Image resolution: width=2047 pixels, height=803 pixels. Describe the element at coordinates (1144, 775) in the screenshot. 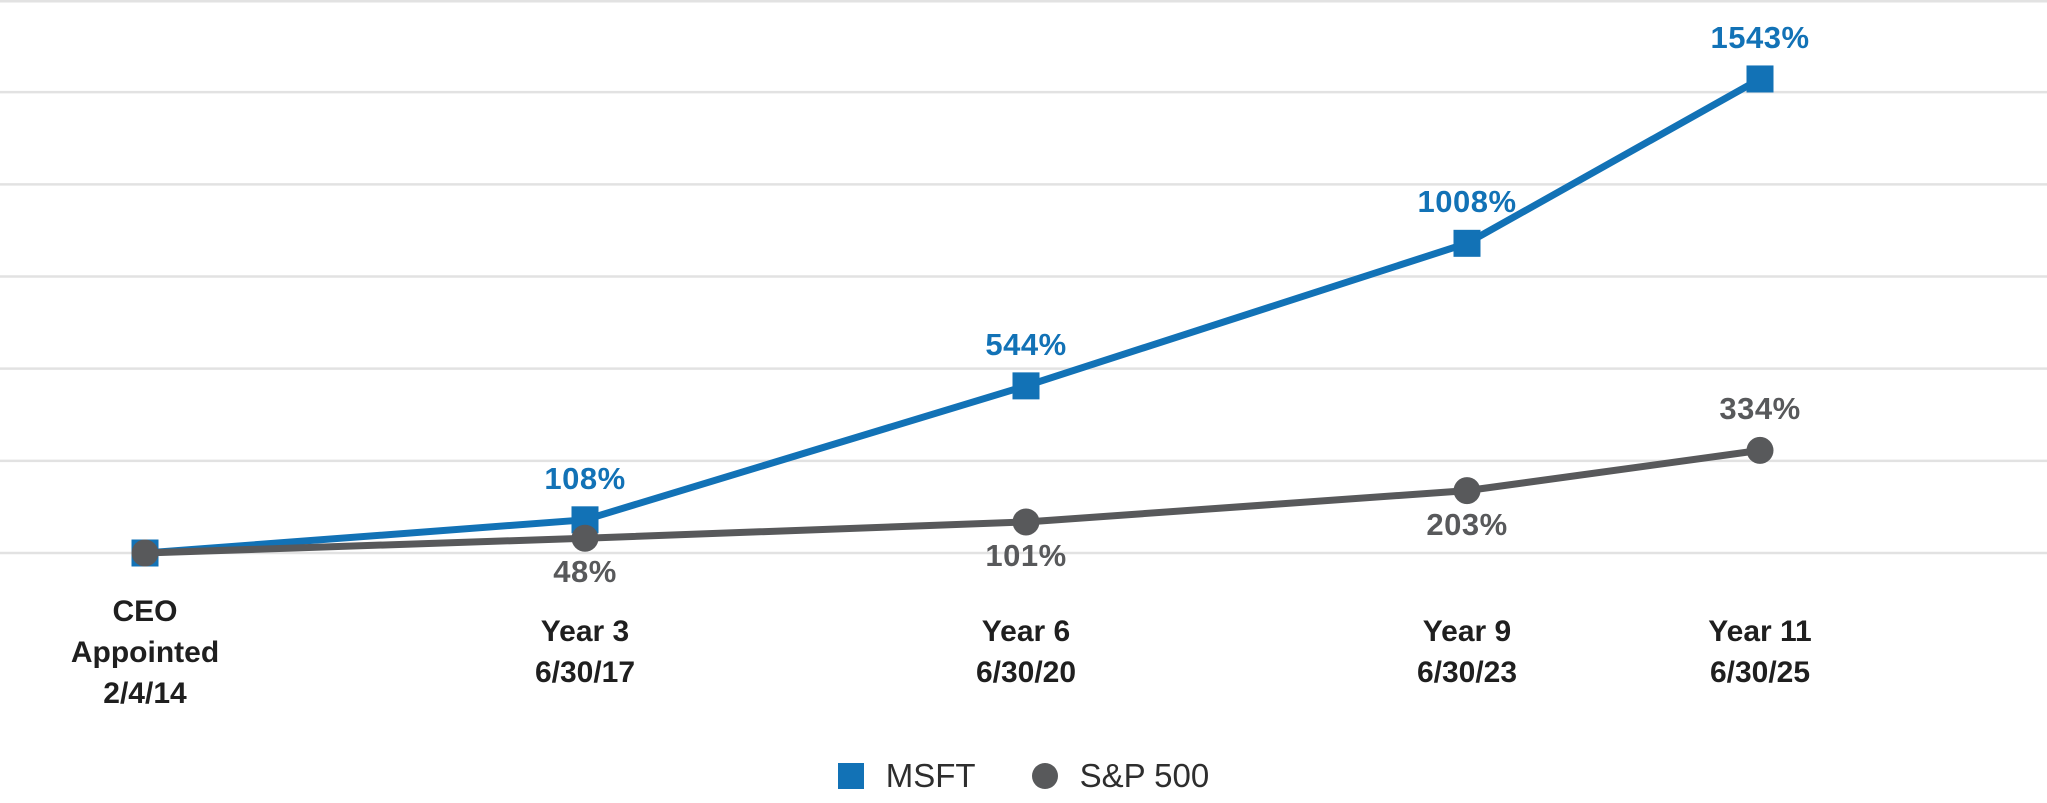

I see `legend-label: S&P 500` at that location.